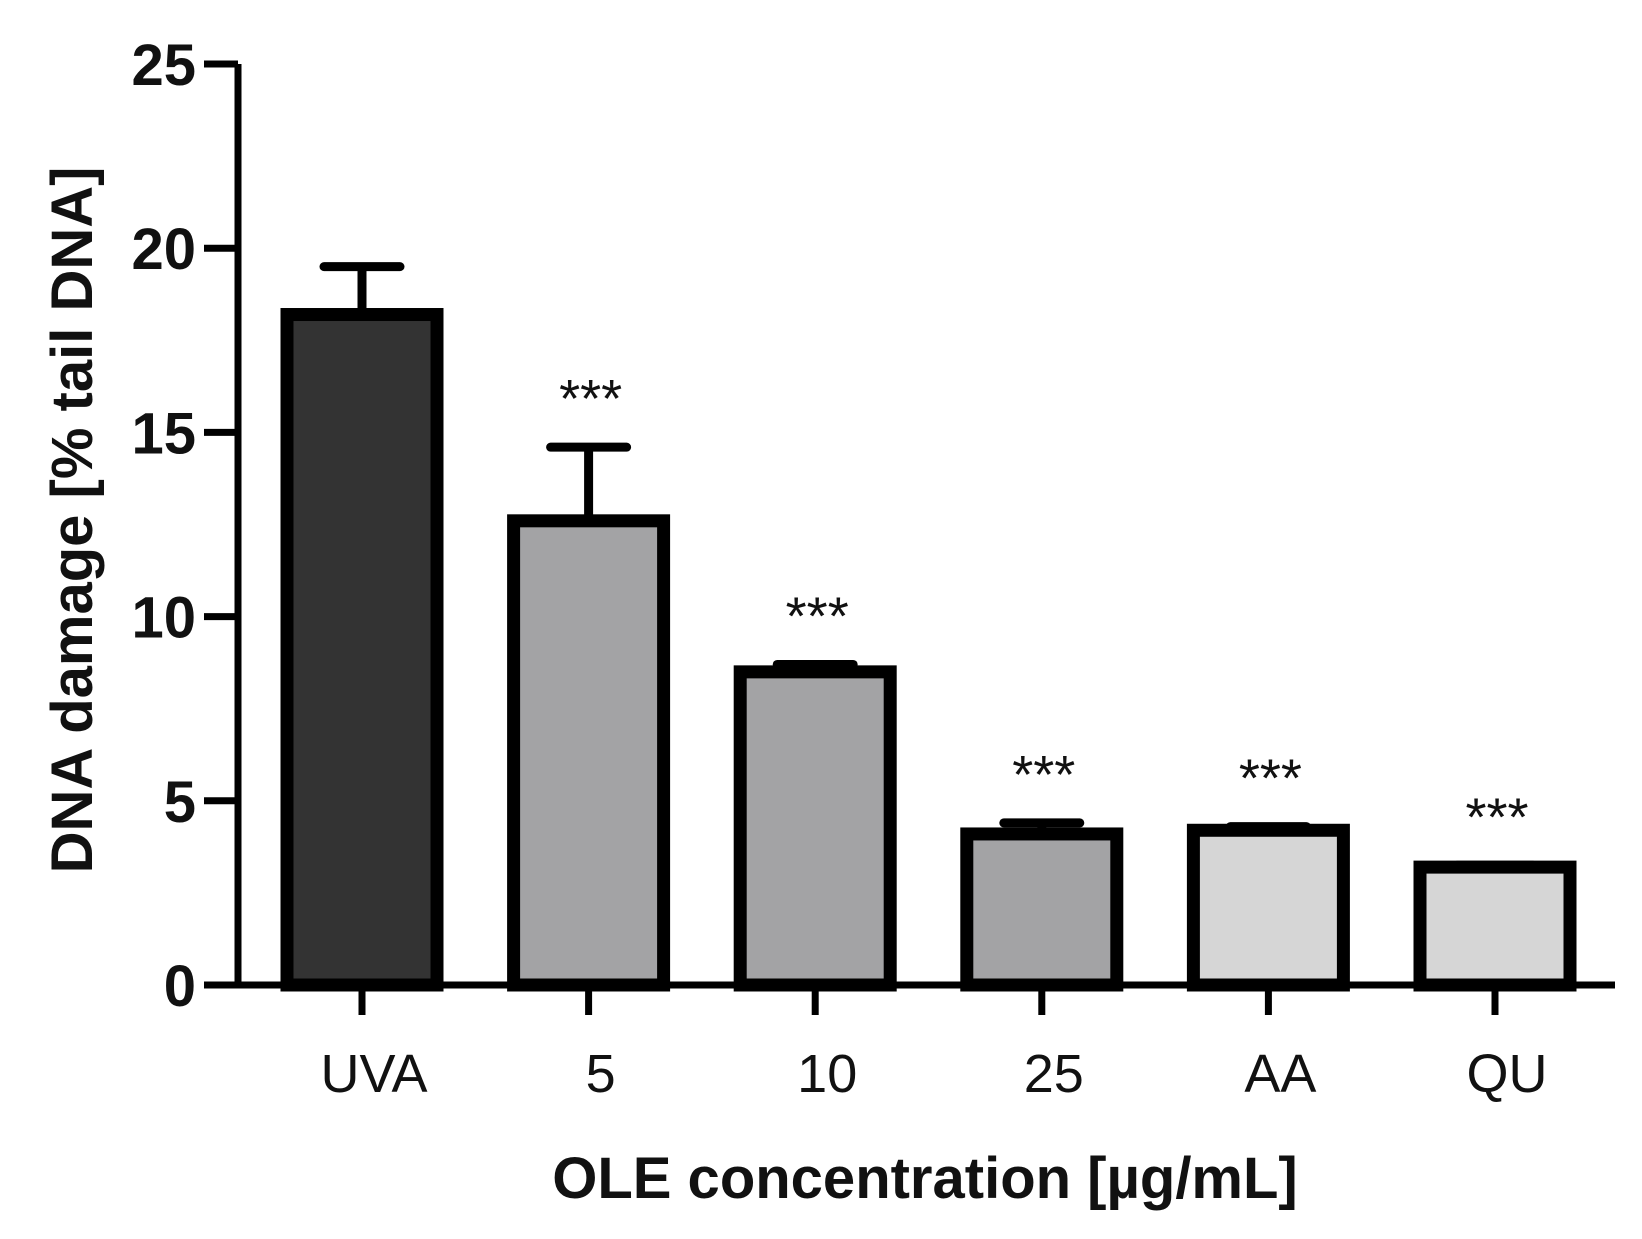 Image resolution: width=1642 pixels, height=1239 pixels. What do you see at coordinates (925, 1178) in the screenshot?
I see `x-axis-title: OLE concentration [µg/mL]` at bounding box center [925, 1178].